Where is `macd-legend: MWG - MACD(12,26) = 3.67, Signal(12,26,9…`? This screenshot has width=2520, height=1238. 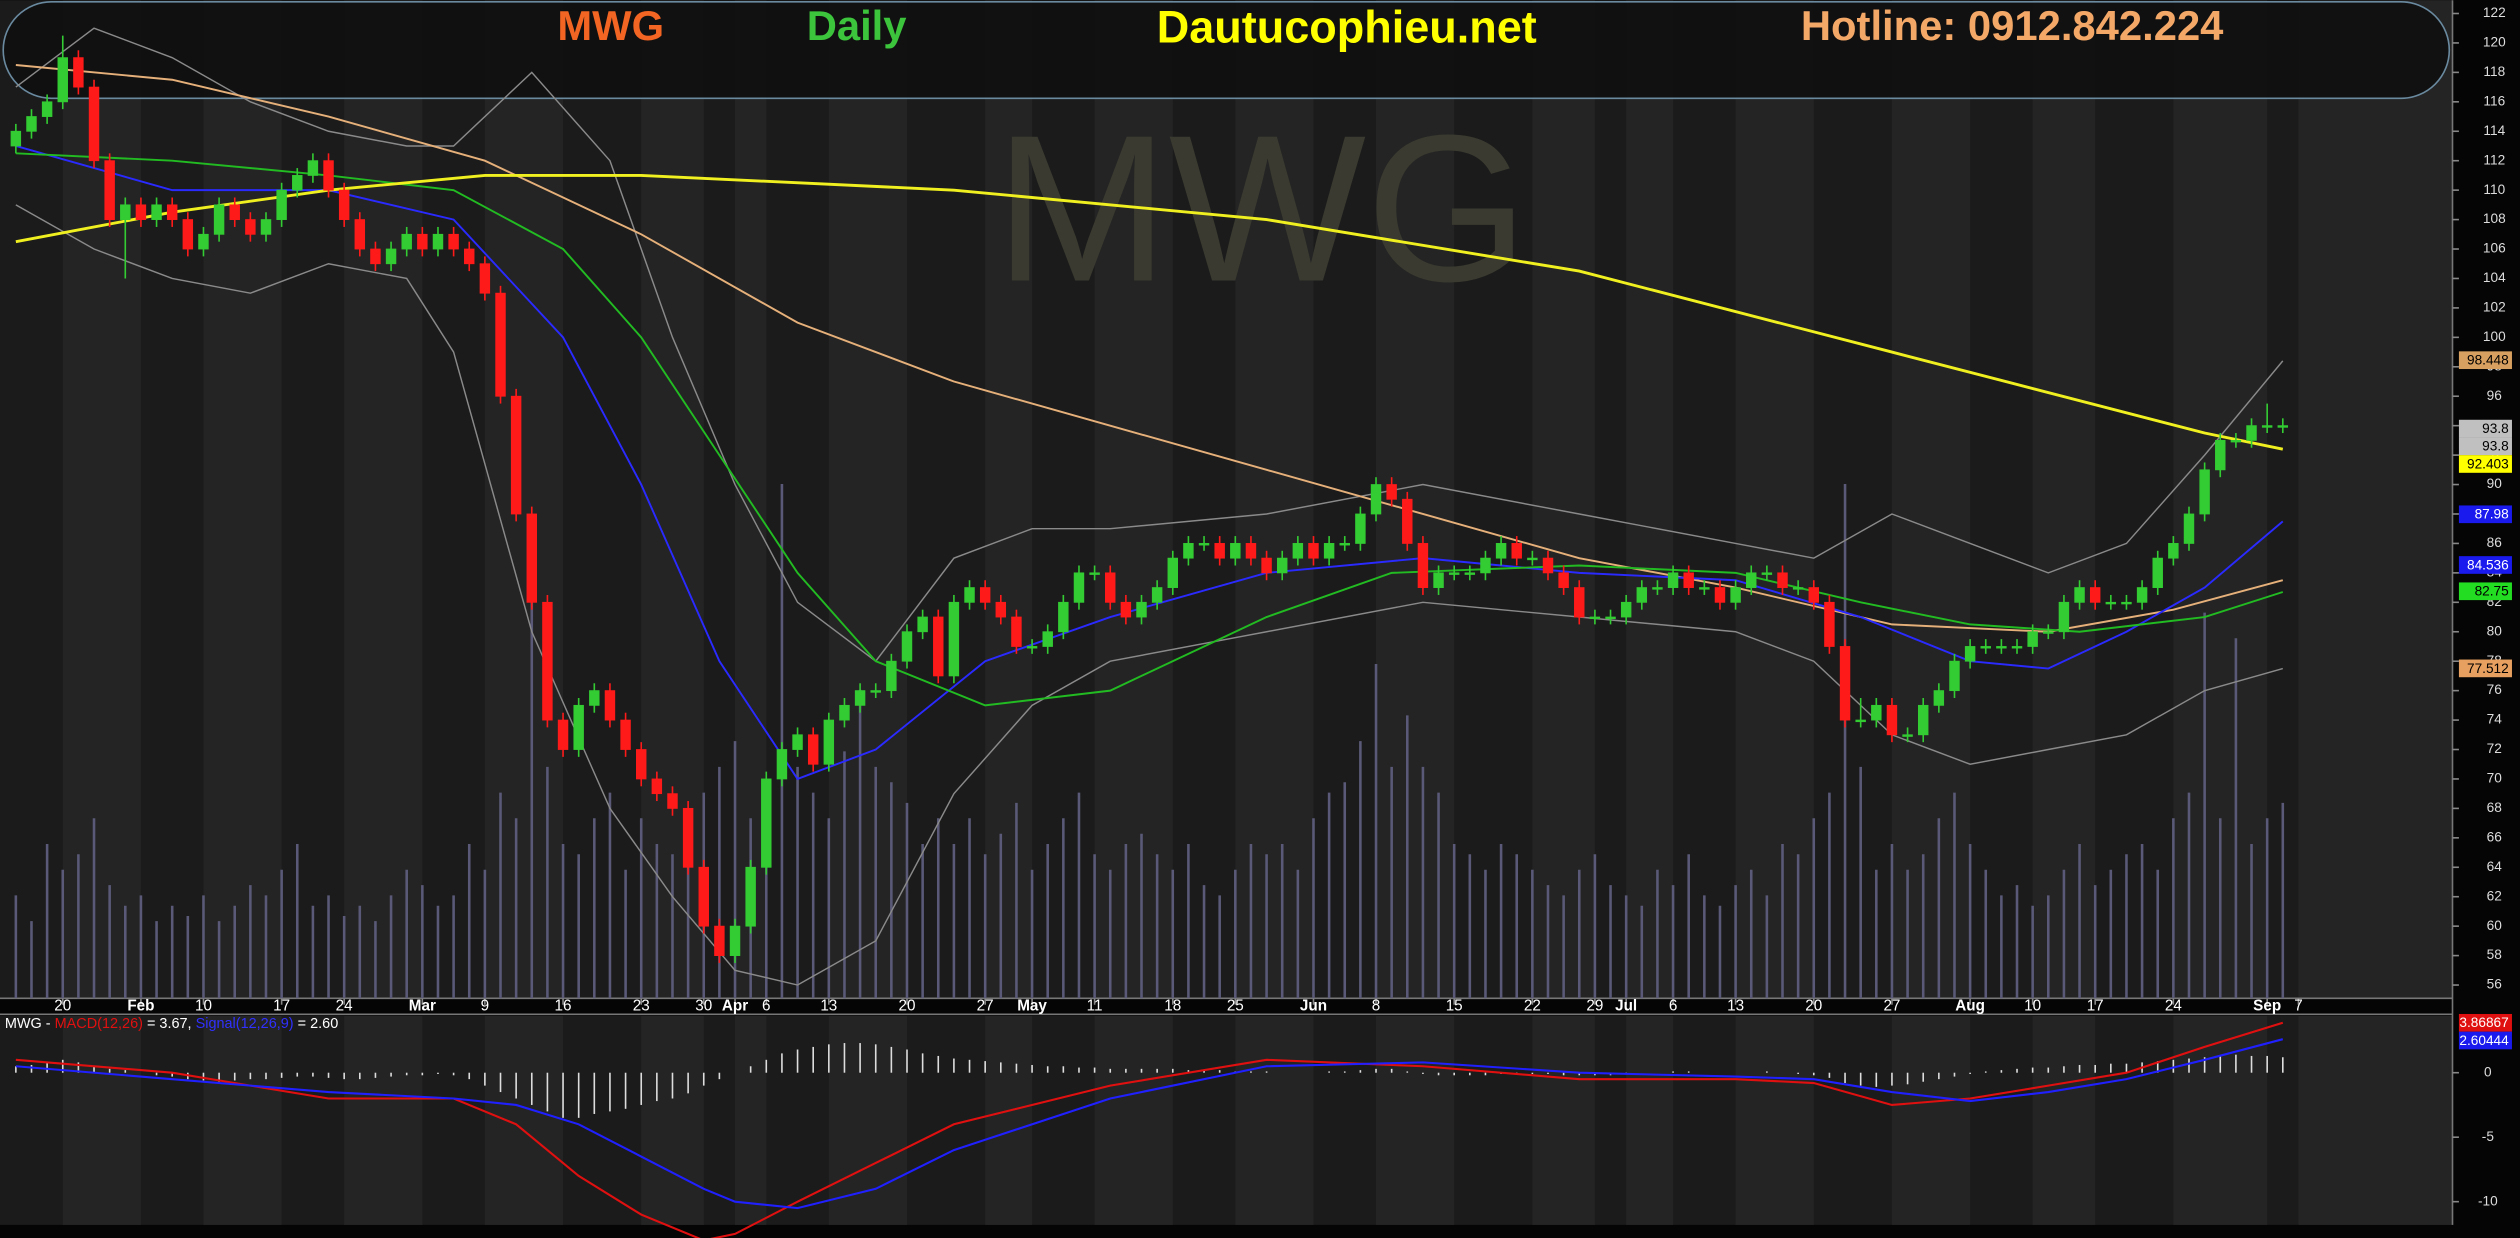 macd-legend: MWG - MACD(12,26) = 3.67, Signal(12,26,9… is located at coordinates (171, 1024).